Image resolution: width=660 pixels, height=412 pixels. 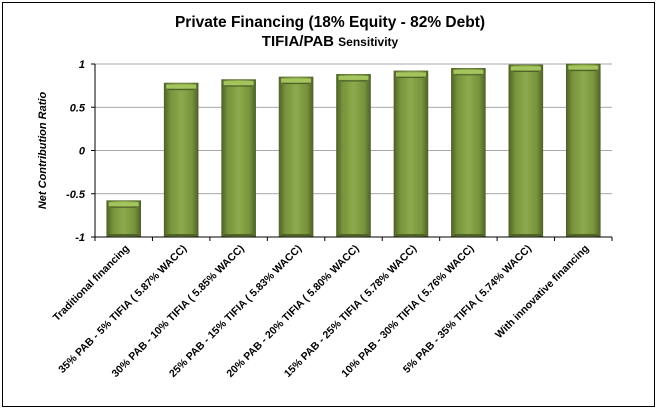 I want to click on y-tick-labels: 1 0.5 0 -0.5 -1, so click(x=76, y=151).